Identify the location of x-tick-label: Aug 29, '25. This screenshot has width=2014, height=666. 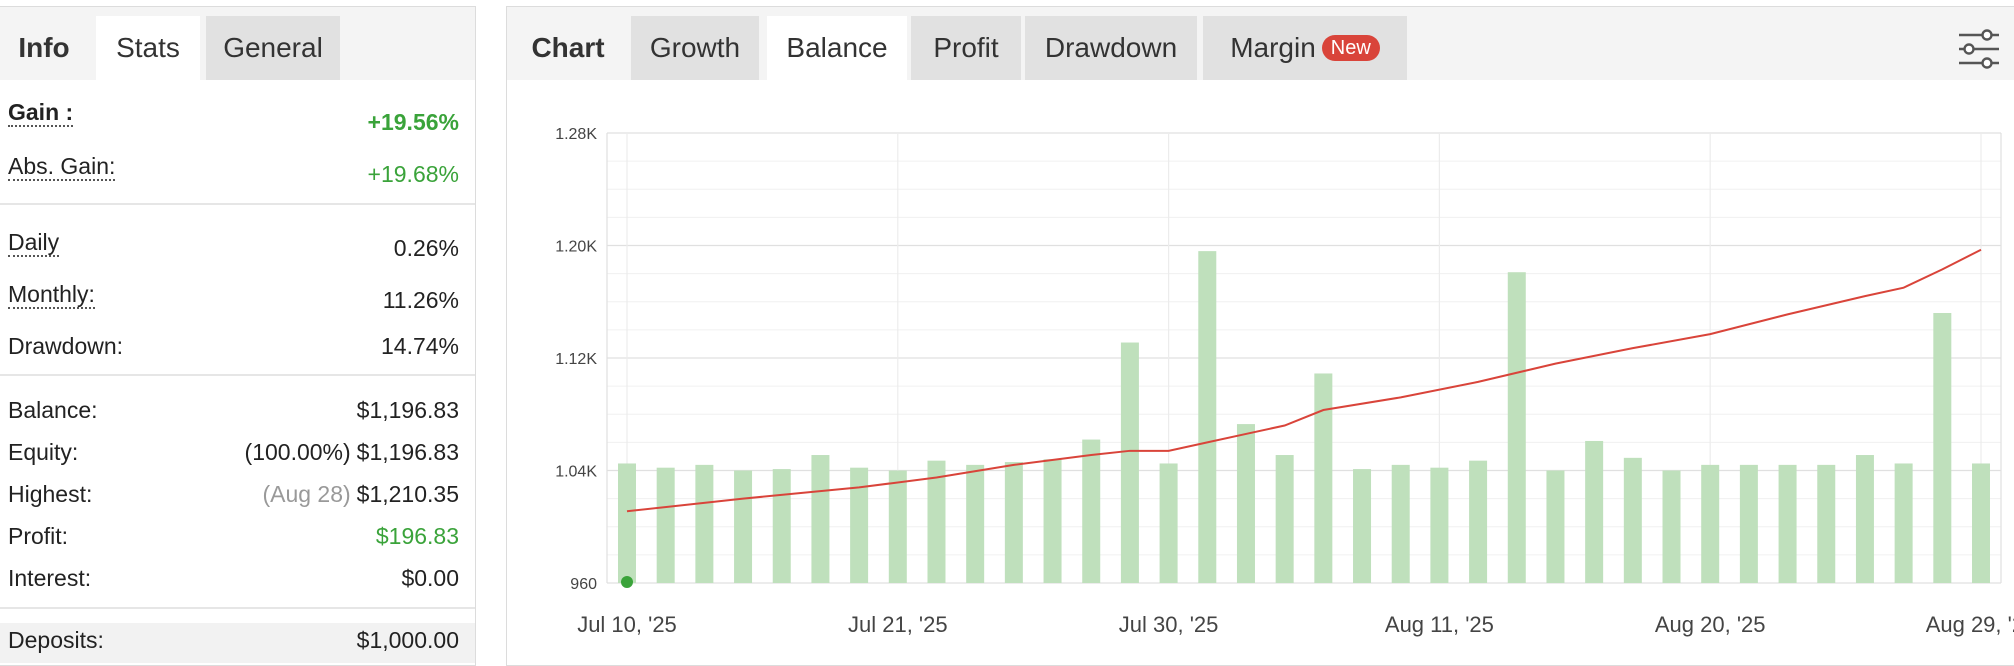
(1970, 624).